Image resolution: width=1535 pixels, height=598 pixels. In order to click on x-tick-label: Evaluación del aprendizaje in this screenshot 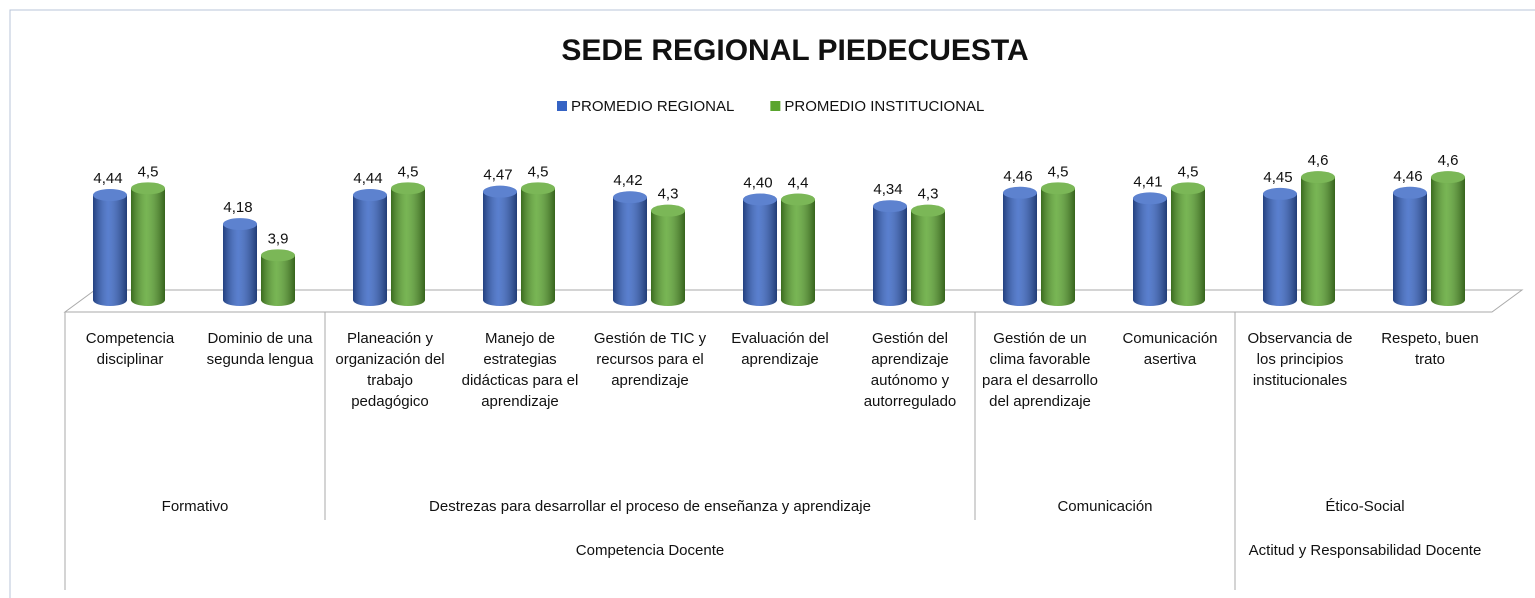, I will do `click(780, 349)`.